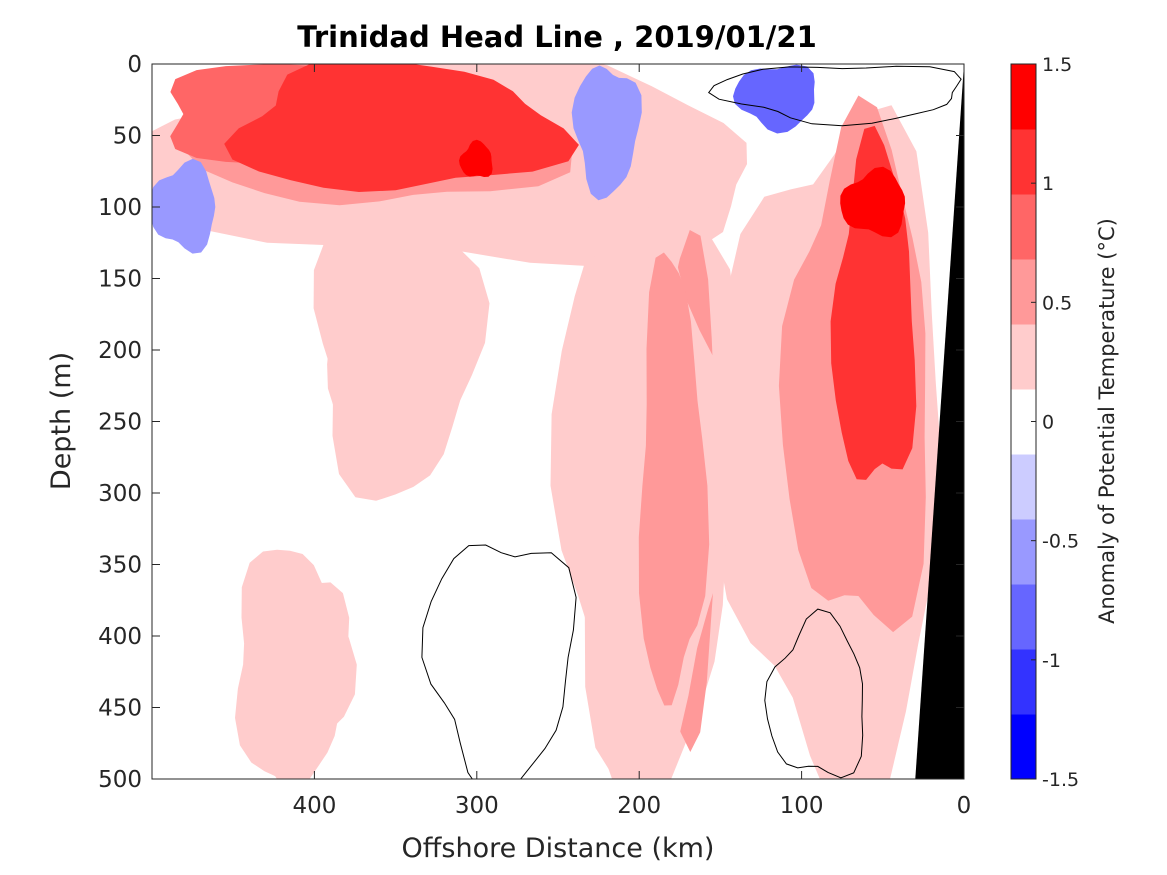 This screenshot has width=1167, height=875. Describe the element at coordinates (120, 566) in the screenshot. I see `y-tick-label: 350` at that location.